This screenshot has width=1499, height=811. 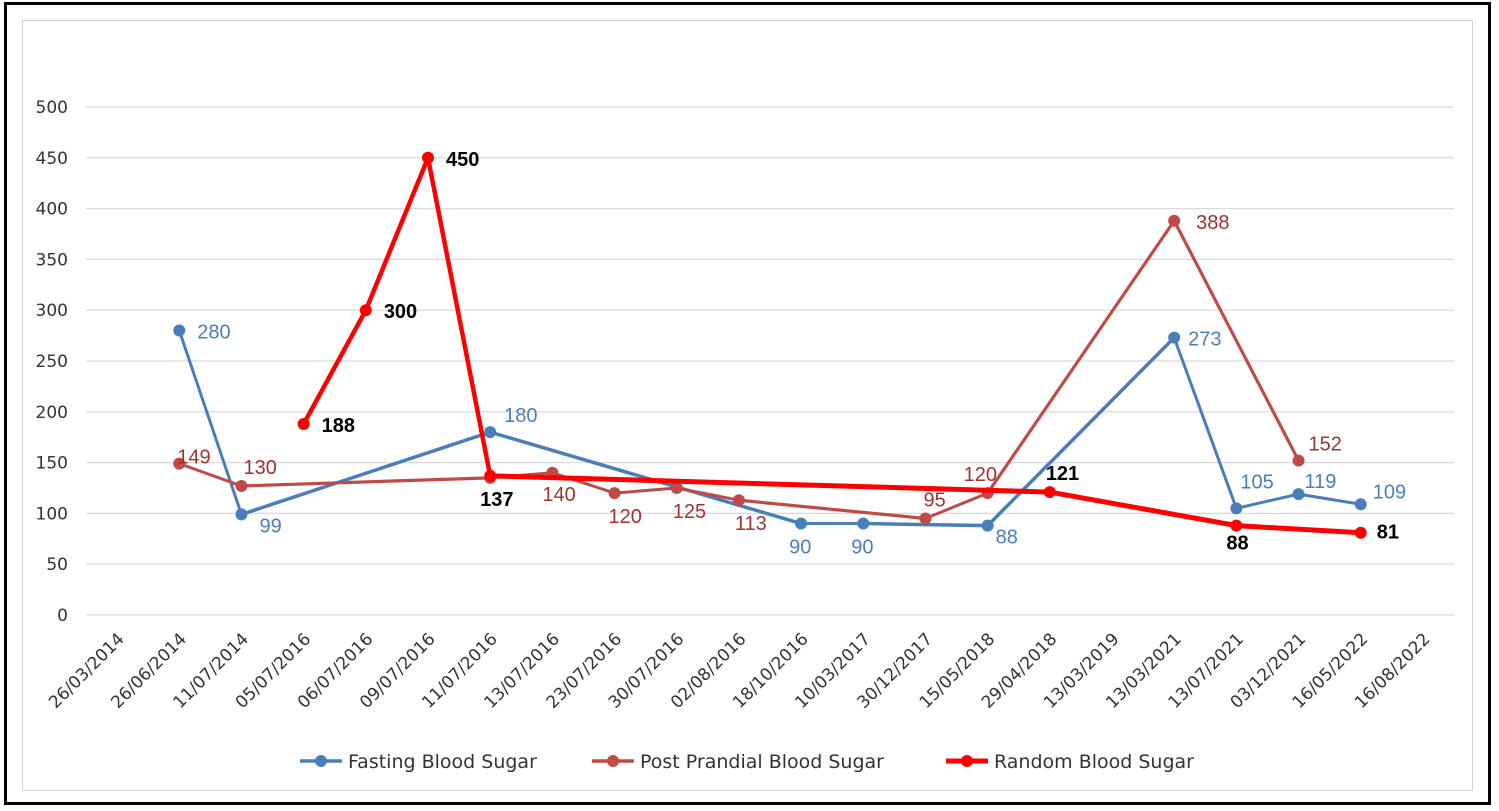 What do you see at coordinates (520, 416) in the screenshot?
I see `data-label: 180` at bounding box center [520, 416].